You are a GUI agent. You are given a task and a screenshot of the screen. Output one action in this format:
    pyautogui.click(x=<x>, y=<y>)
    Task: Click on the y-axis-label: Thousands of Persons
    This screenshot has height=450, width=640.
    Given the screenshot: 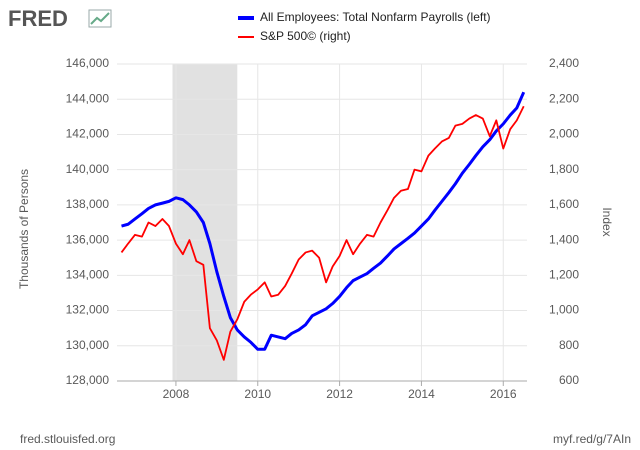 What is the action you would take?
    pyautogui.click(x=24, y=229)
    